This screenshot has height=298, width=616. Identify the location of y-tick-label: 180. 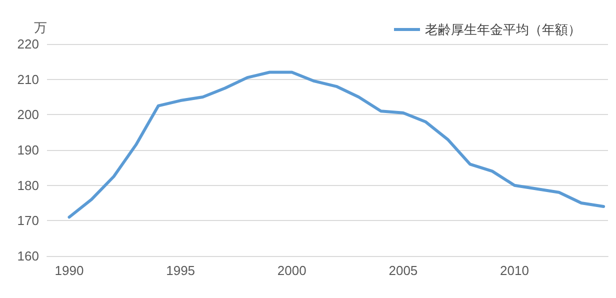
(28, 185).